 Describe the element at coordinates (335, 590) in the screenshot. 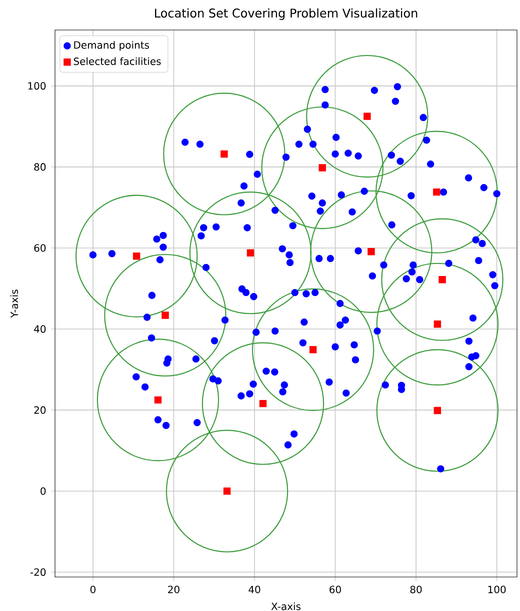

I see `x-tick-label: 60` at that location.